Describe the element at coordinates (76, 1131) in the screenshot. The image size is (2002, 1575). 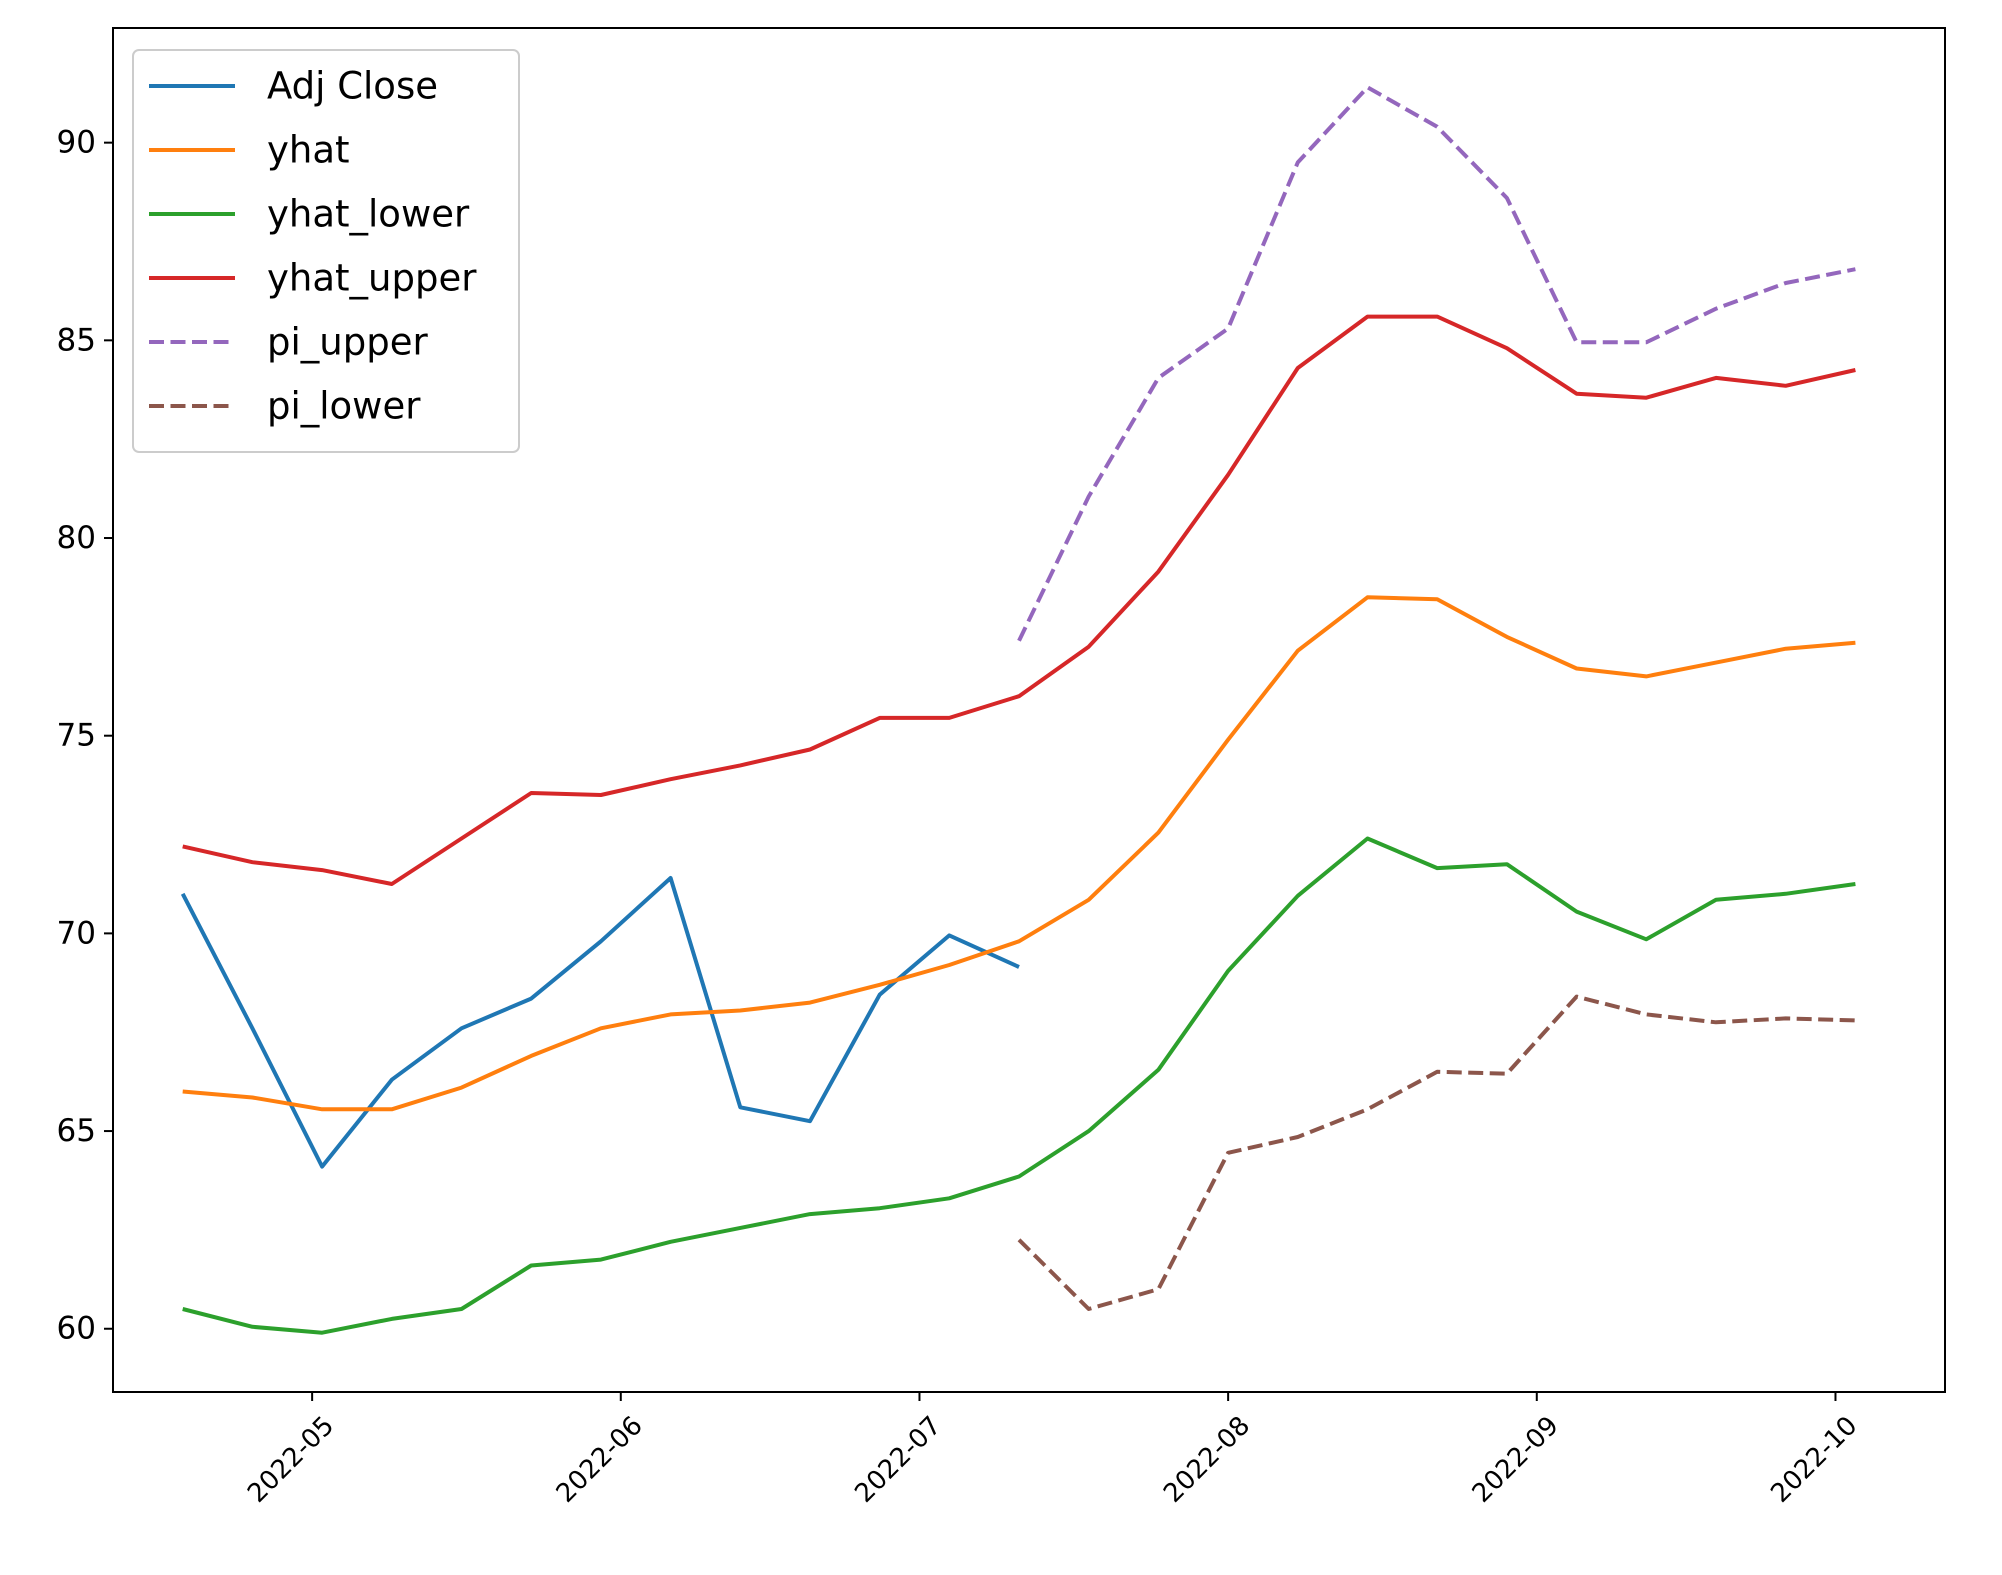
I see `y-tick-label: 65` at that location.